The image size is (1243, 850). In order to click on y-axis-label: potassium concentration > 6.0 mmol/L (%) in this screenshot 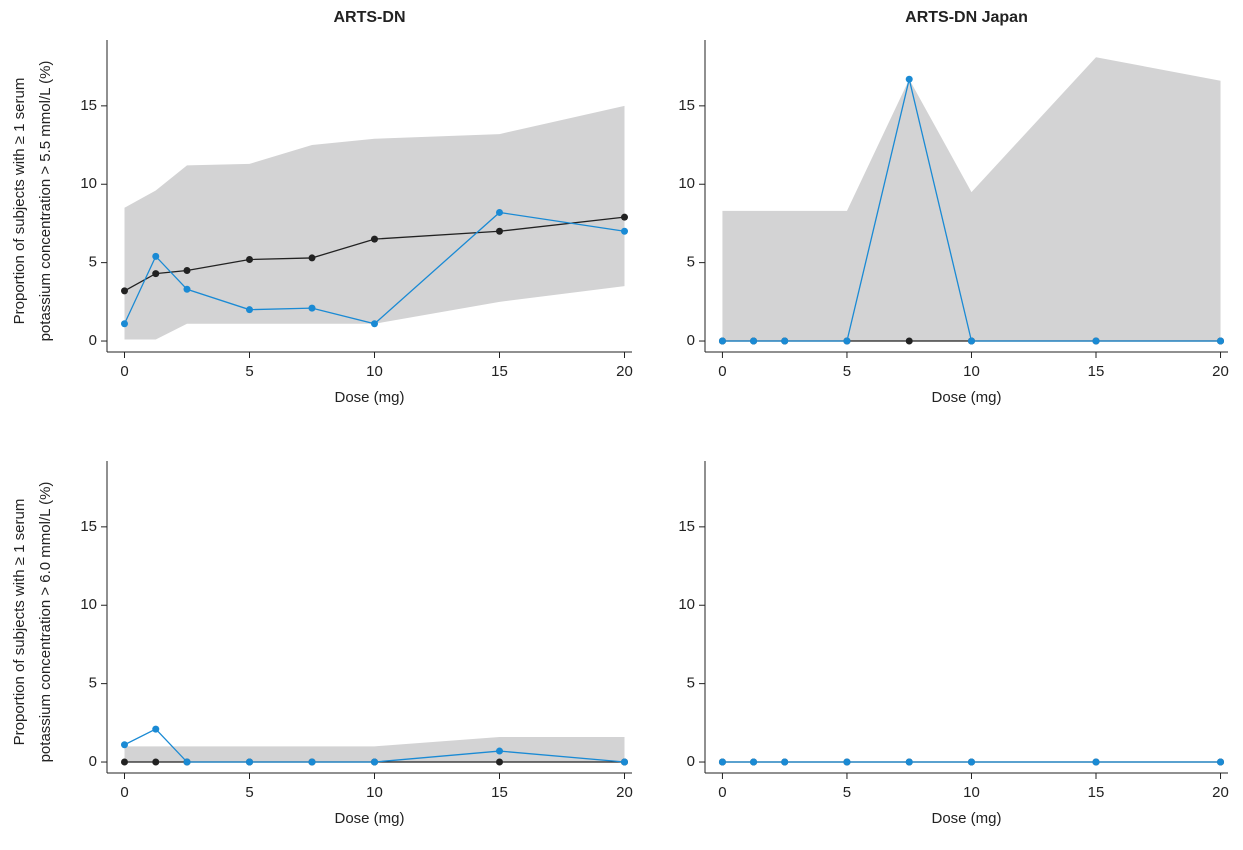, I will do `click(45, 622)`.